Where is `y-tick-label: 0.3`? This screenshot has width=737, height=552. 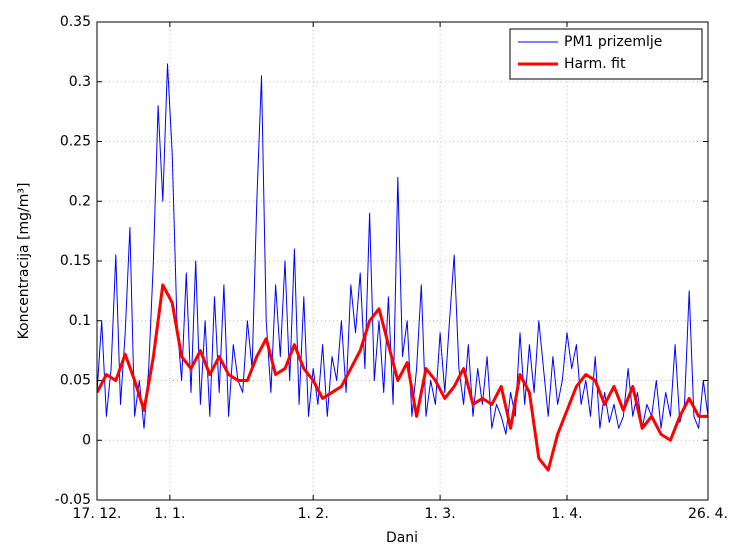 y-tick-label: 0.3 is located at coordinates (80, 82).